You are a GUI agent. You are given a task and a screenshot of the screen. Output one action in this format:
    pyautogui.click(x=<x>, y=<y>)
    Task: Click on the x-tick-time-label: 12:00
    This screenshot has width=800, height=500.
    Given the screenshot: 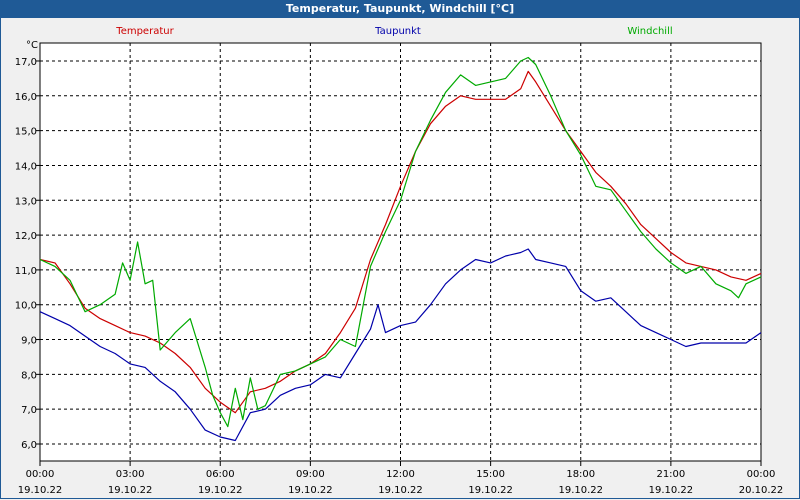 What is the action you would take?
    pyautogui.click(x=400, y=474)
    